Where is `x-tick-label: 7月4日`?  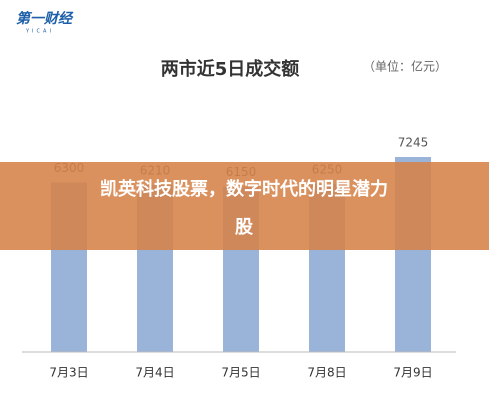
x-tick-label: 7月4日 is located at coordinates (154, 373).